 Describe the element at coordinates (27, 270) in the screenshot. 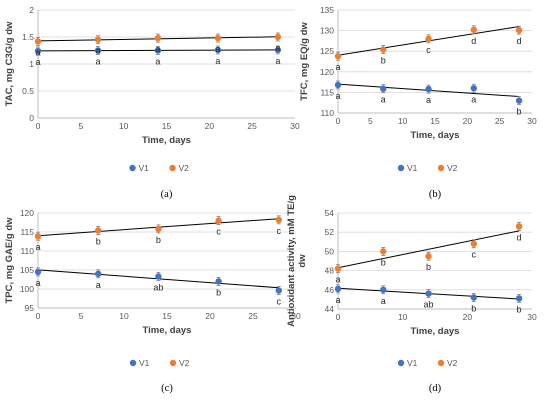

I see `y-tick-label: 105` at that location.